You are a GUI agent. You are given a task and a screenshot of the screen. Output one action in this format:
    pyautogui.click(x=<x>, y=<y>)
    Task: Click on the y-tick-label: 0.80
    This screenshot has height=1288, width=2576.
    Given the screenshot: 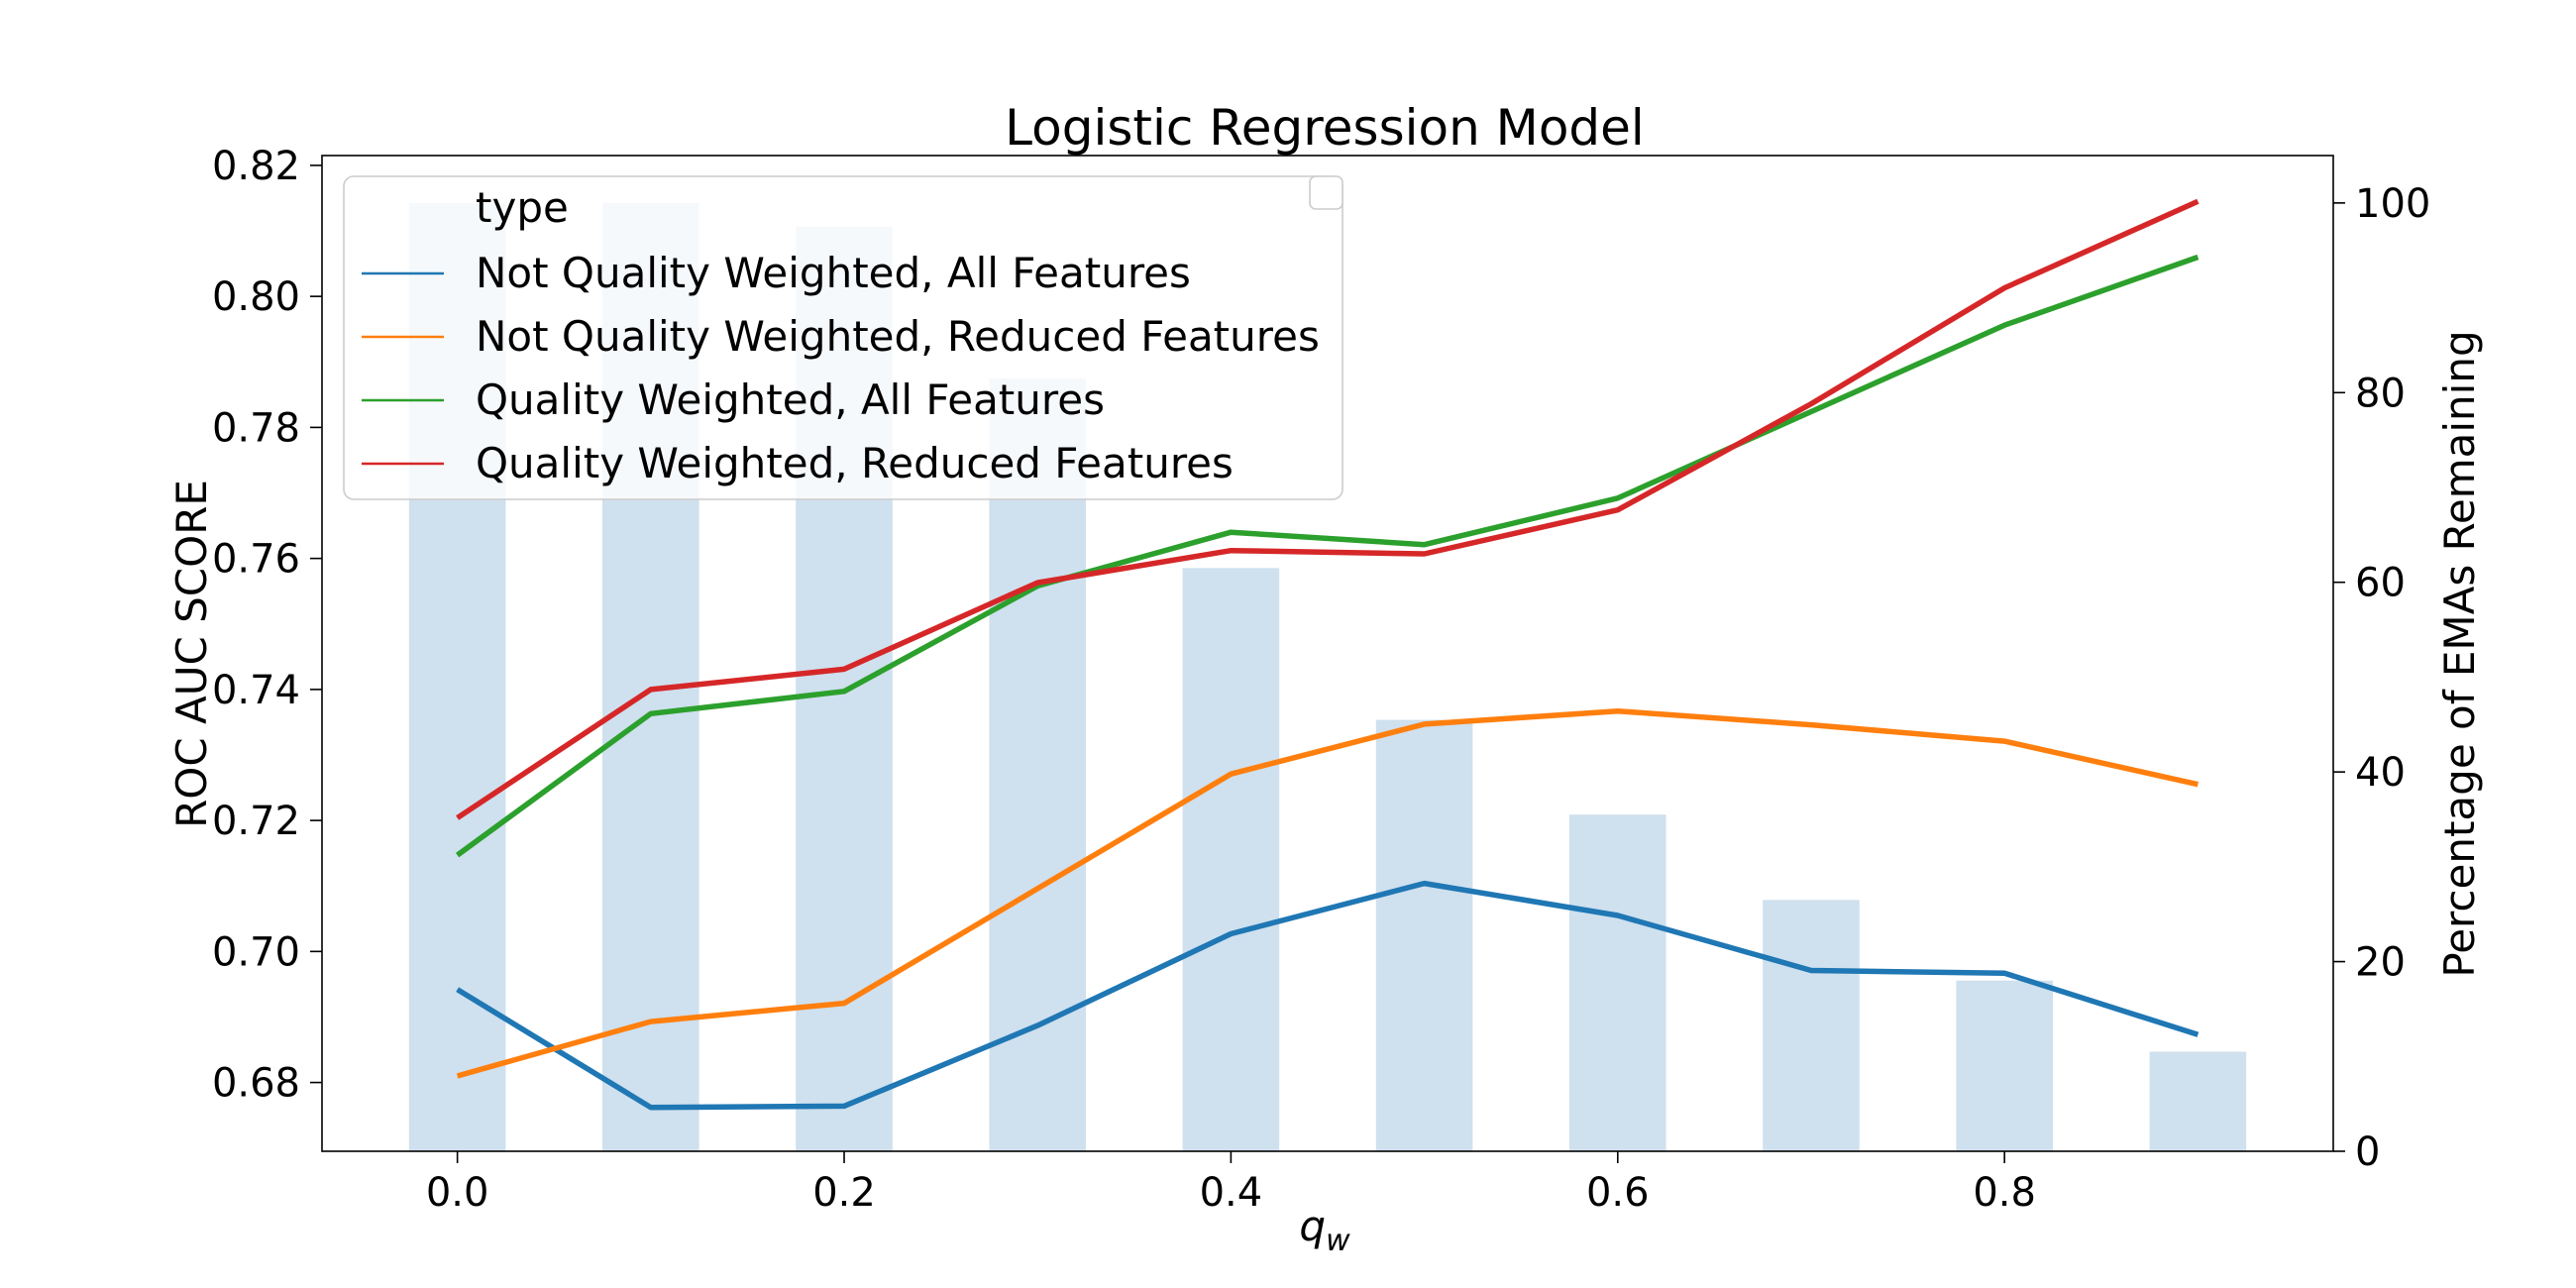 What is the action you would take?
    pyautogui.click(x=256, y=297)
    